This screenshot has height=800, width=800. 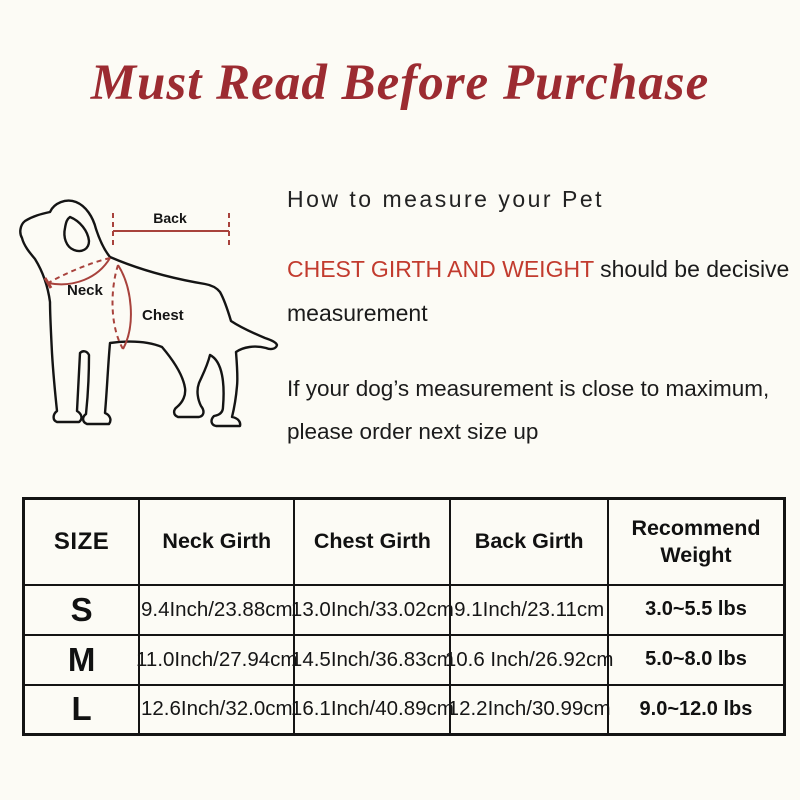 I want to click on neck-measure-solid, so click(x=79, y=271).